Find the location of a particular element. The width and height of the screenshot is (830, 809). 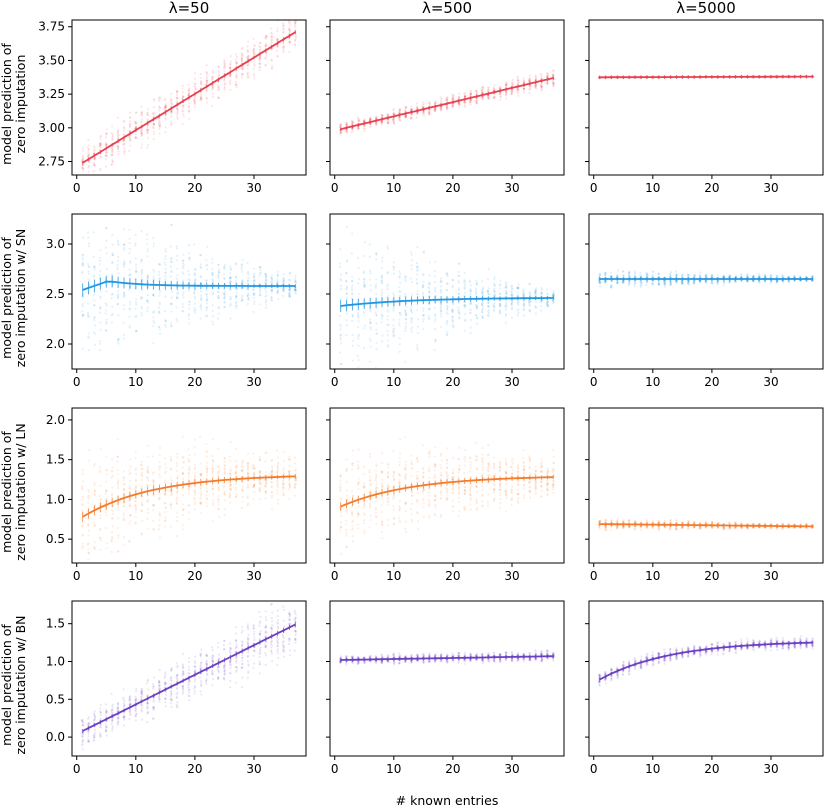

x-tick-label: 0 is located at coordinates (594, 188).